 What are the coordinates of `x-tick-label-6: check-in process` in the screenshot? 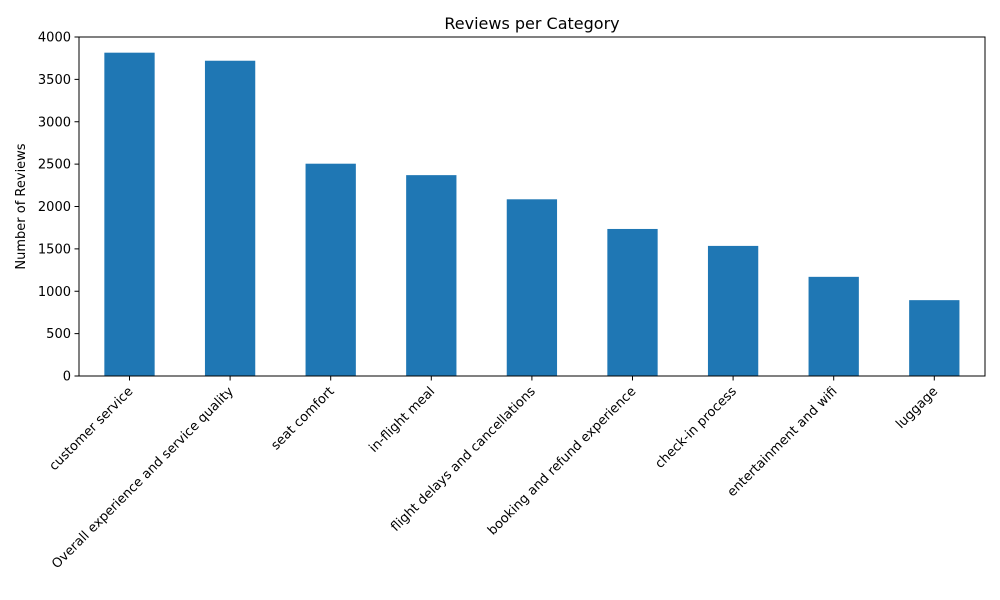 It's located at (696, 428).